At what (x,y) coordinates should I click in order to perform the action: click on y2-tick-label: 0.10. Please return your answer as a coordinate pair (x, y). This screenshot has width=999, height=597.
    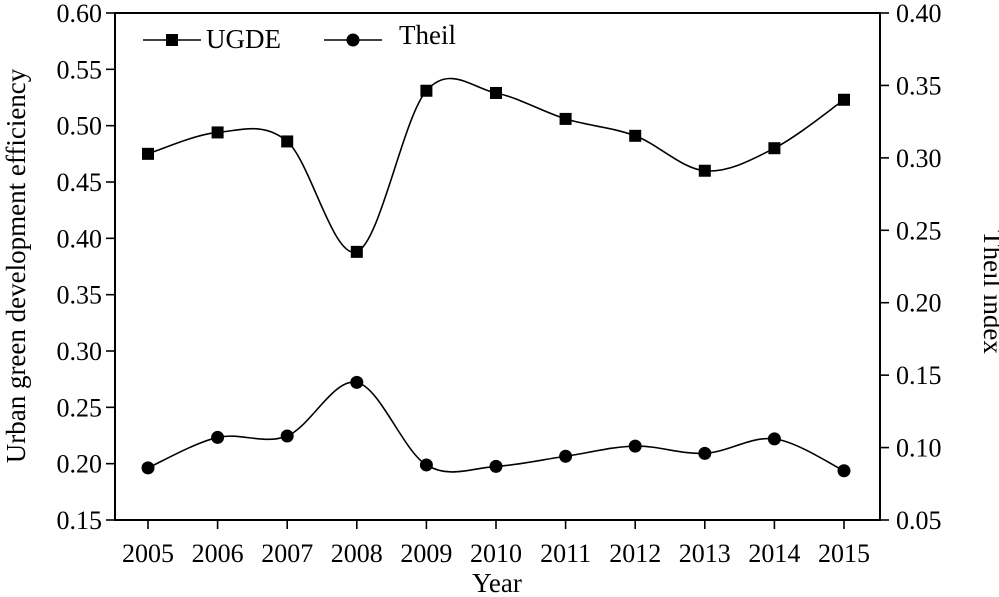
    Looking at the image, I should click on (919, 448).